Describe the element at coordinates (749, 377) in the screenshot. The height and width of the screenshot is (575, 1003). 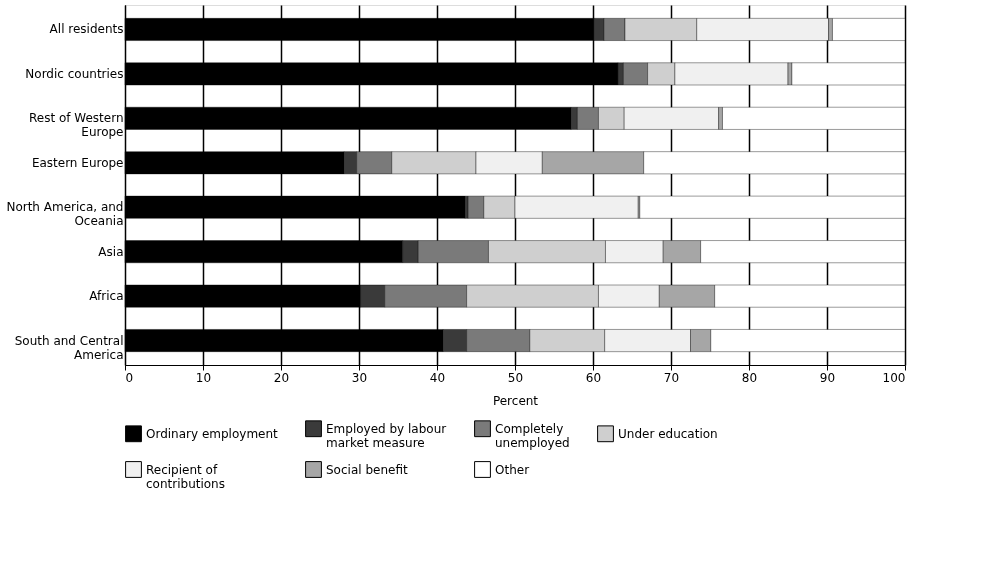
I see `x-tick-label: 80` at that location.